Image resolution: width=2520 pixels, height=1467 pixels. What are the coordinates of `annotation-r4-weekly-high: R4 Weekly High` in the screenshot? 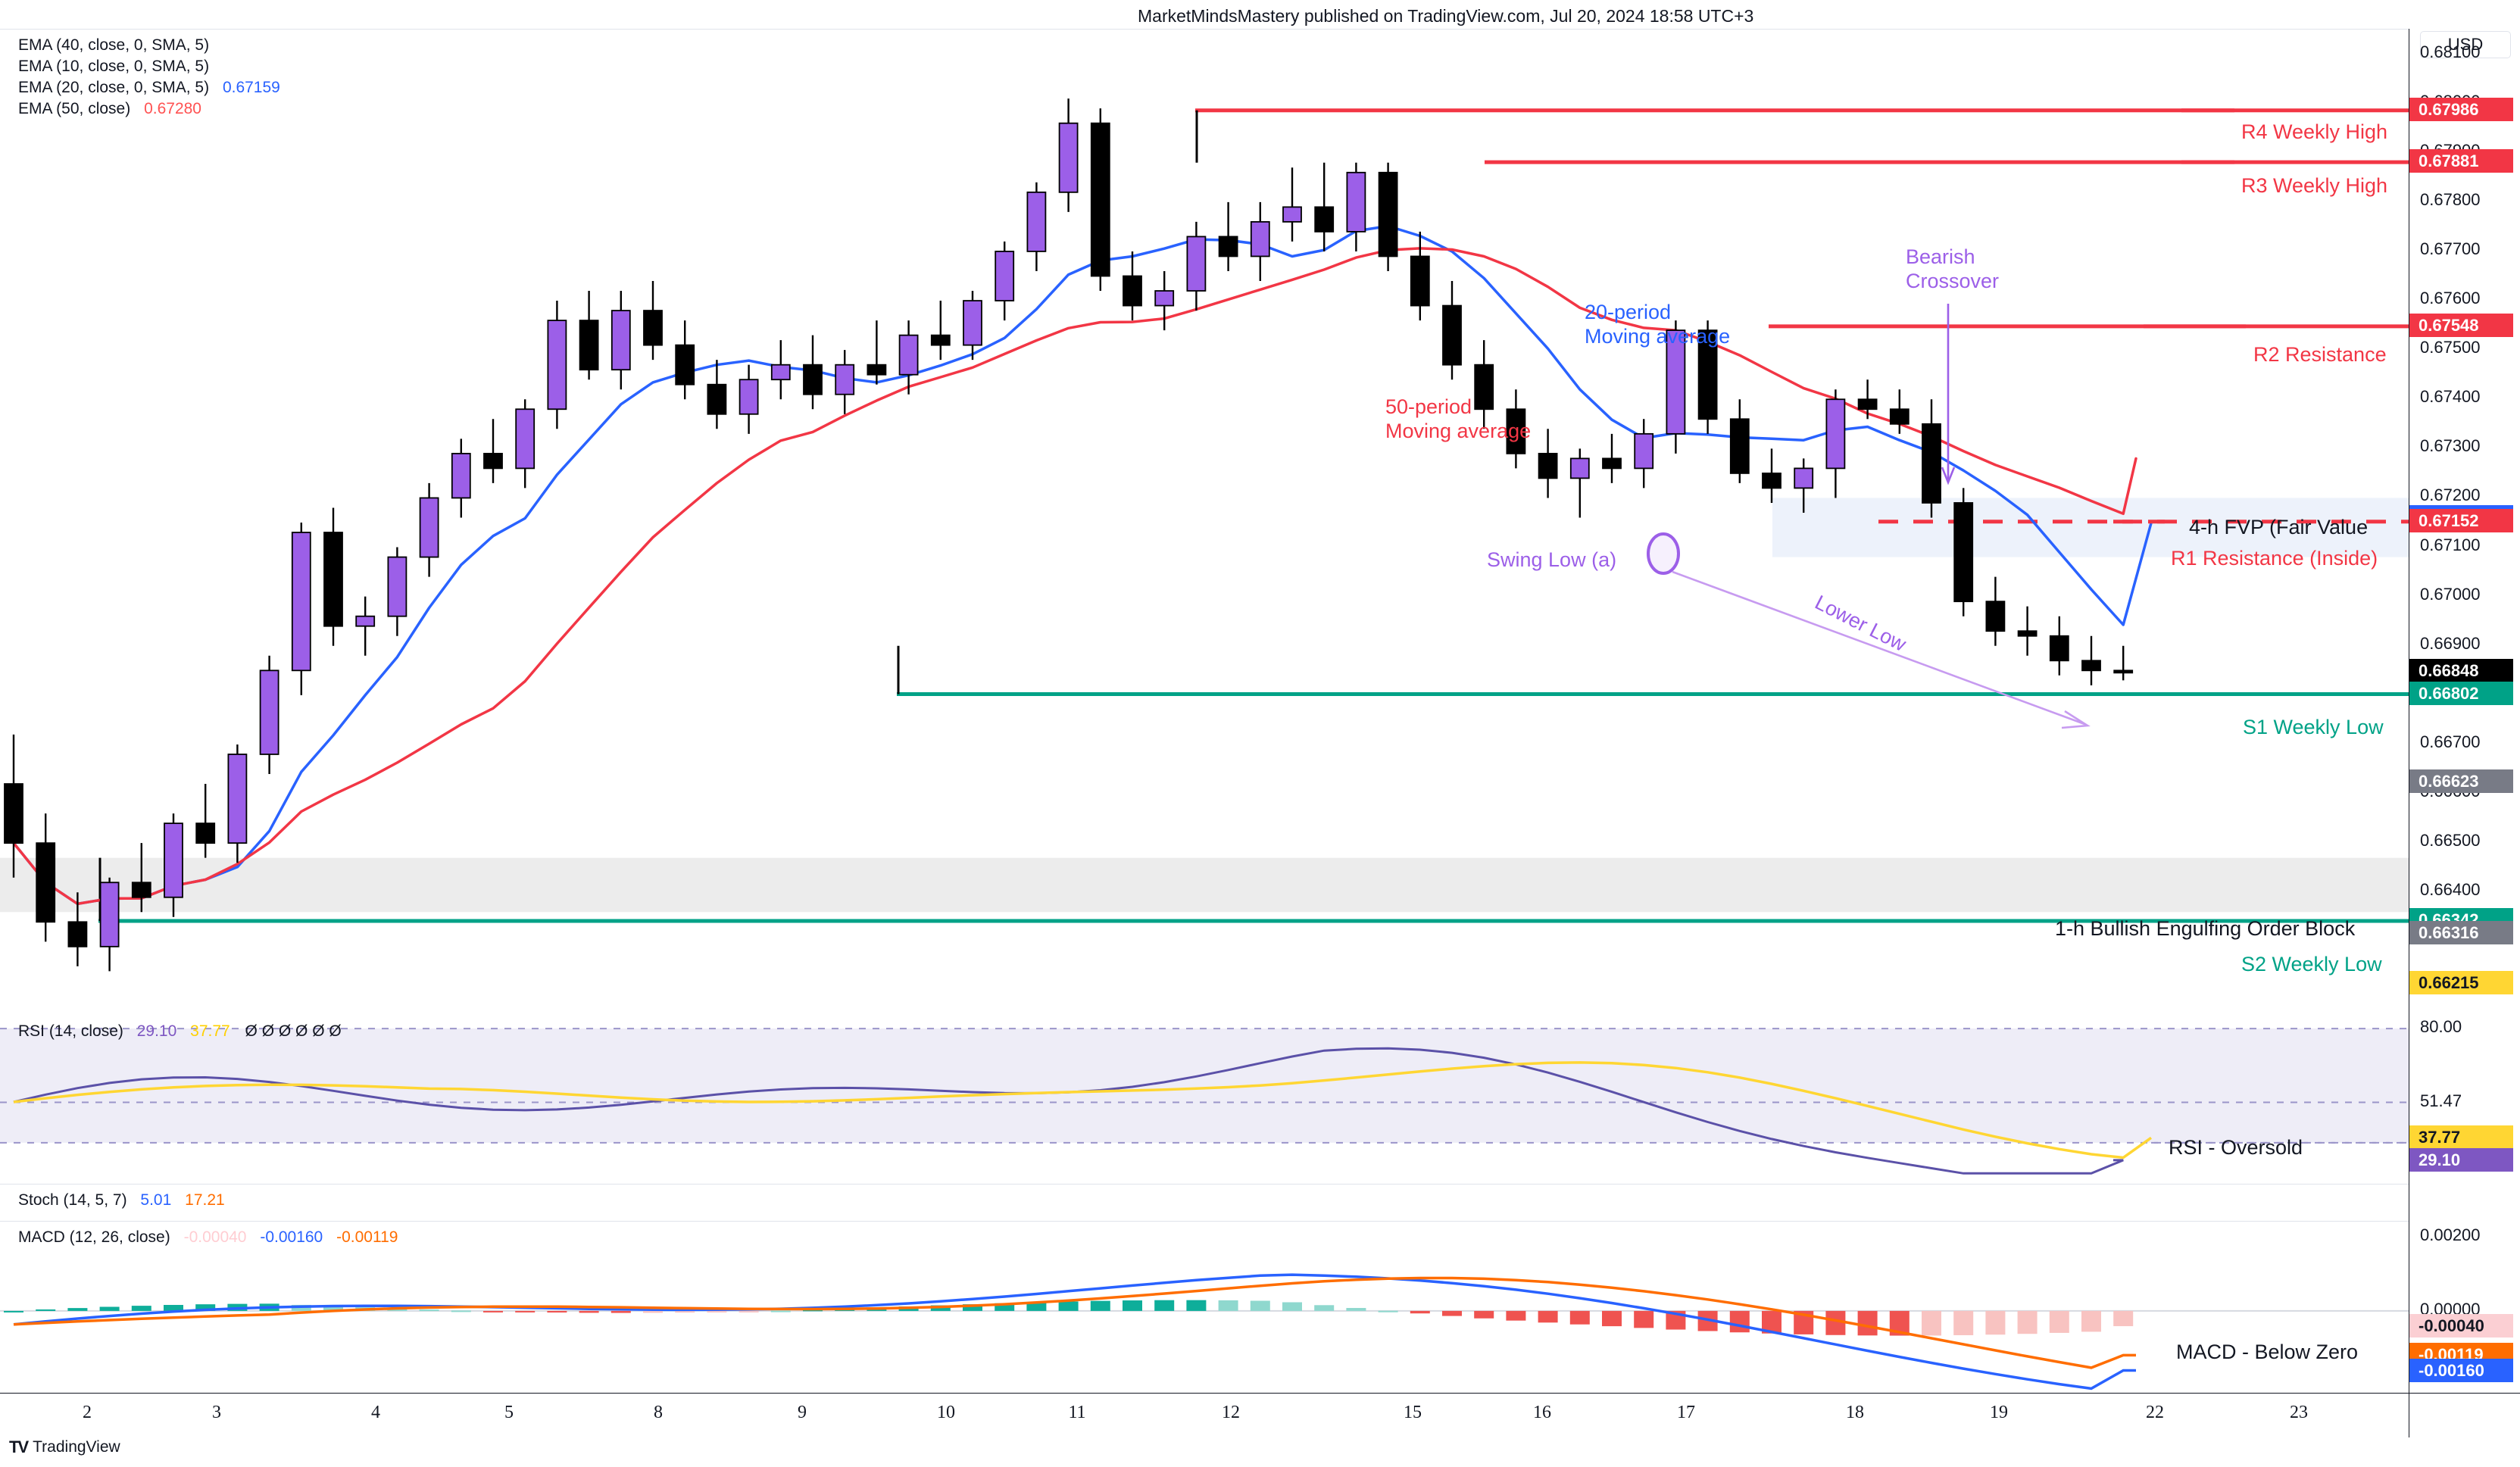 It's located at (2314, 131).